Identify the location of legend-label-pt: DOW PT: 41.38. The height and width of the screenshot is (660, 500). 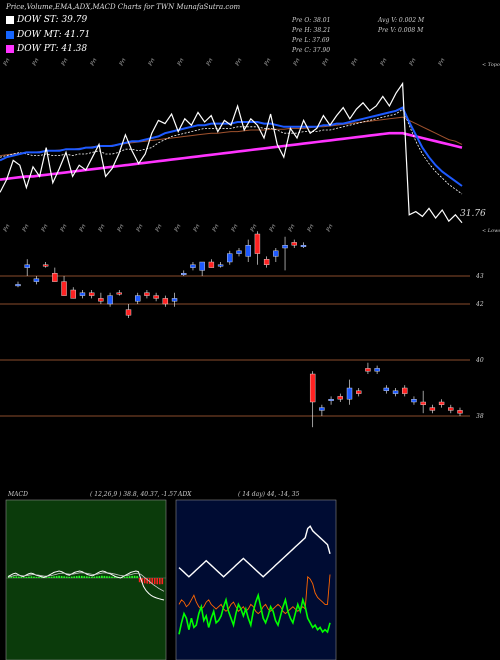
(52, 49).